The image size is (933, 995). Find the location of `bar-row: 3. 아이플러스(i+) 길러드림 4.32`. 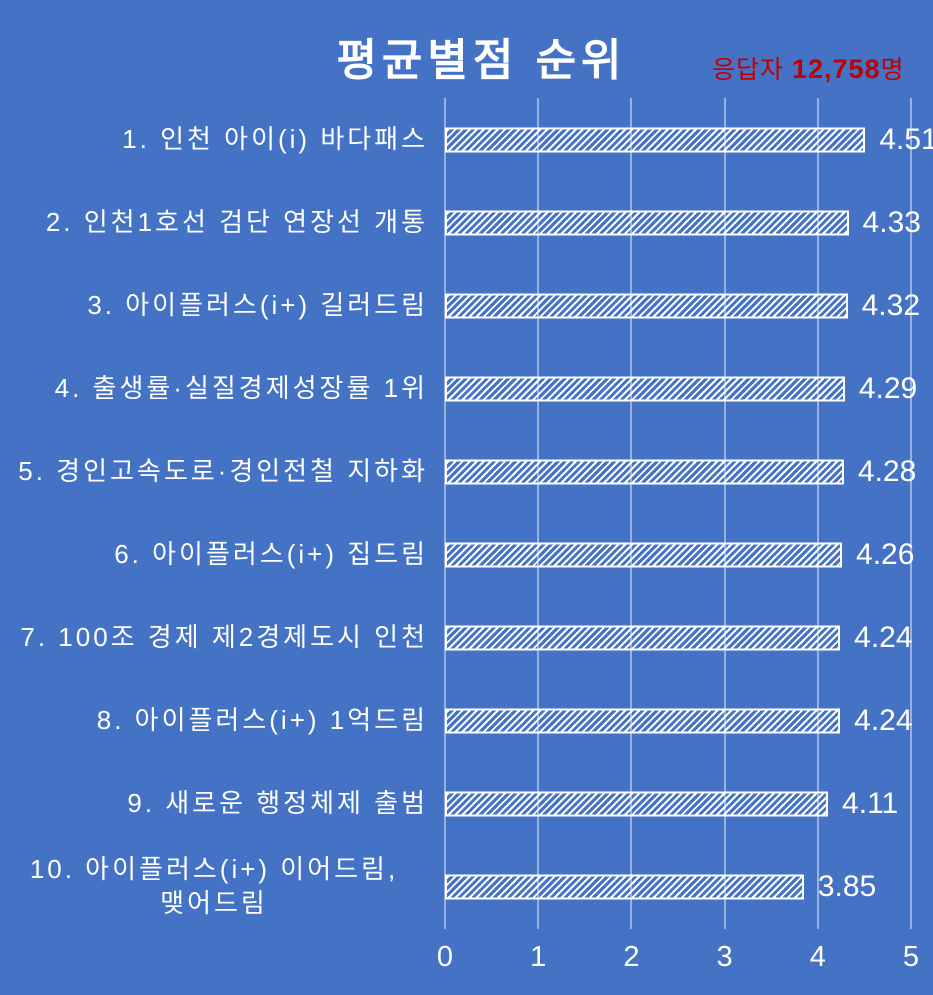

bar-row: 3. 아이플러스(i+) 길러드림 4.32 is located at coordinates (466, 305).